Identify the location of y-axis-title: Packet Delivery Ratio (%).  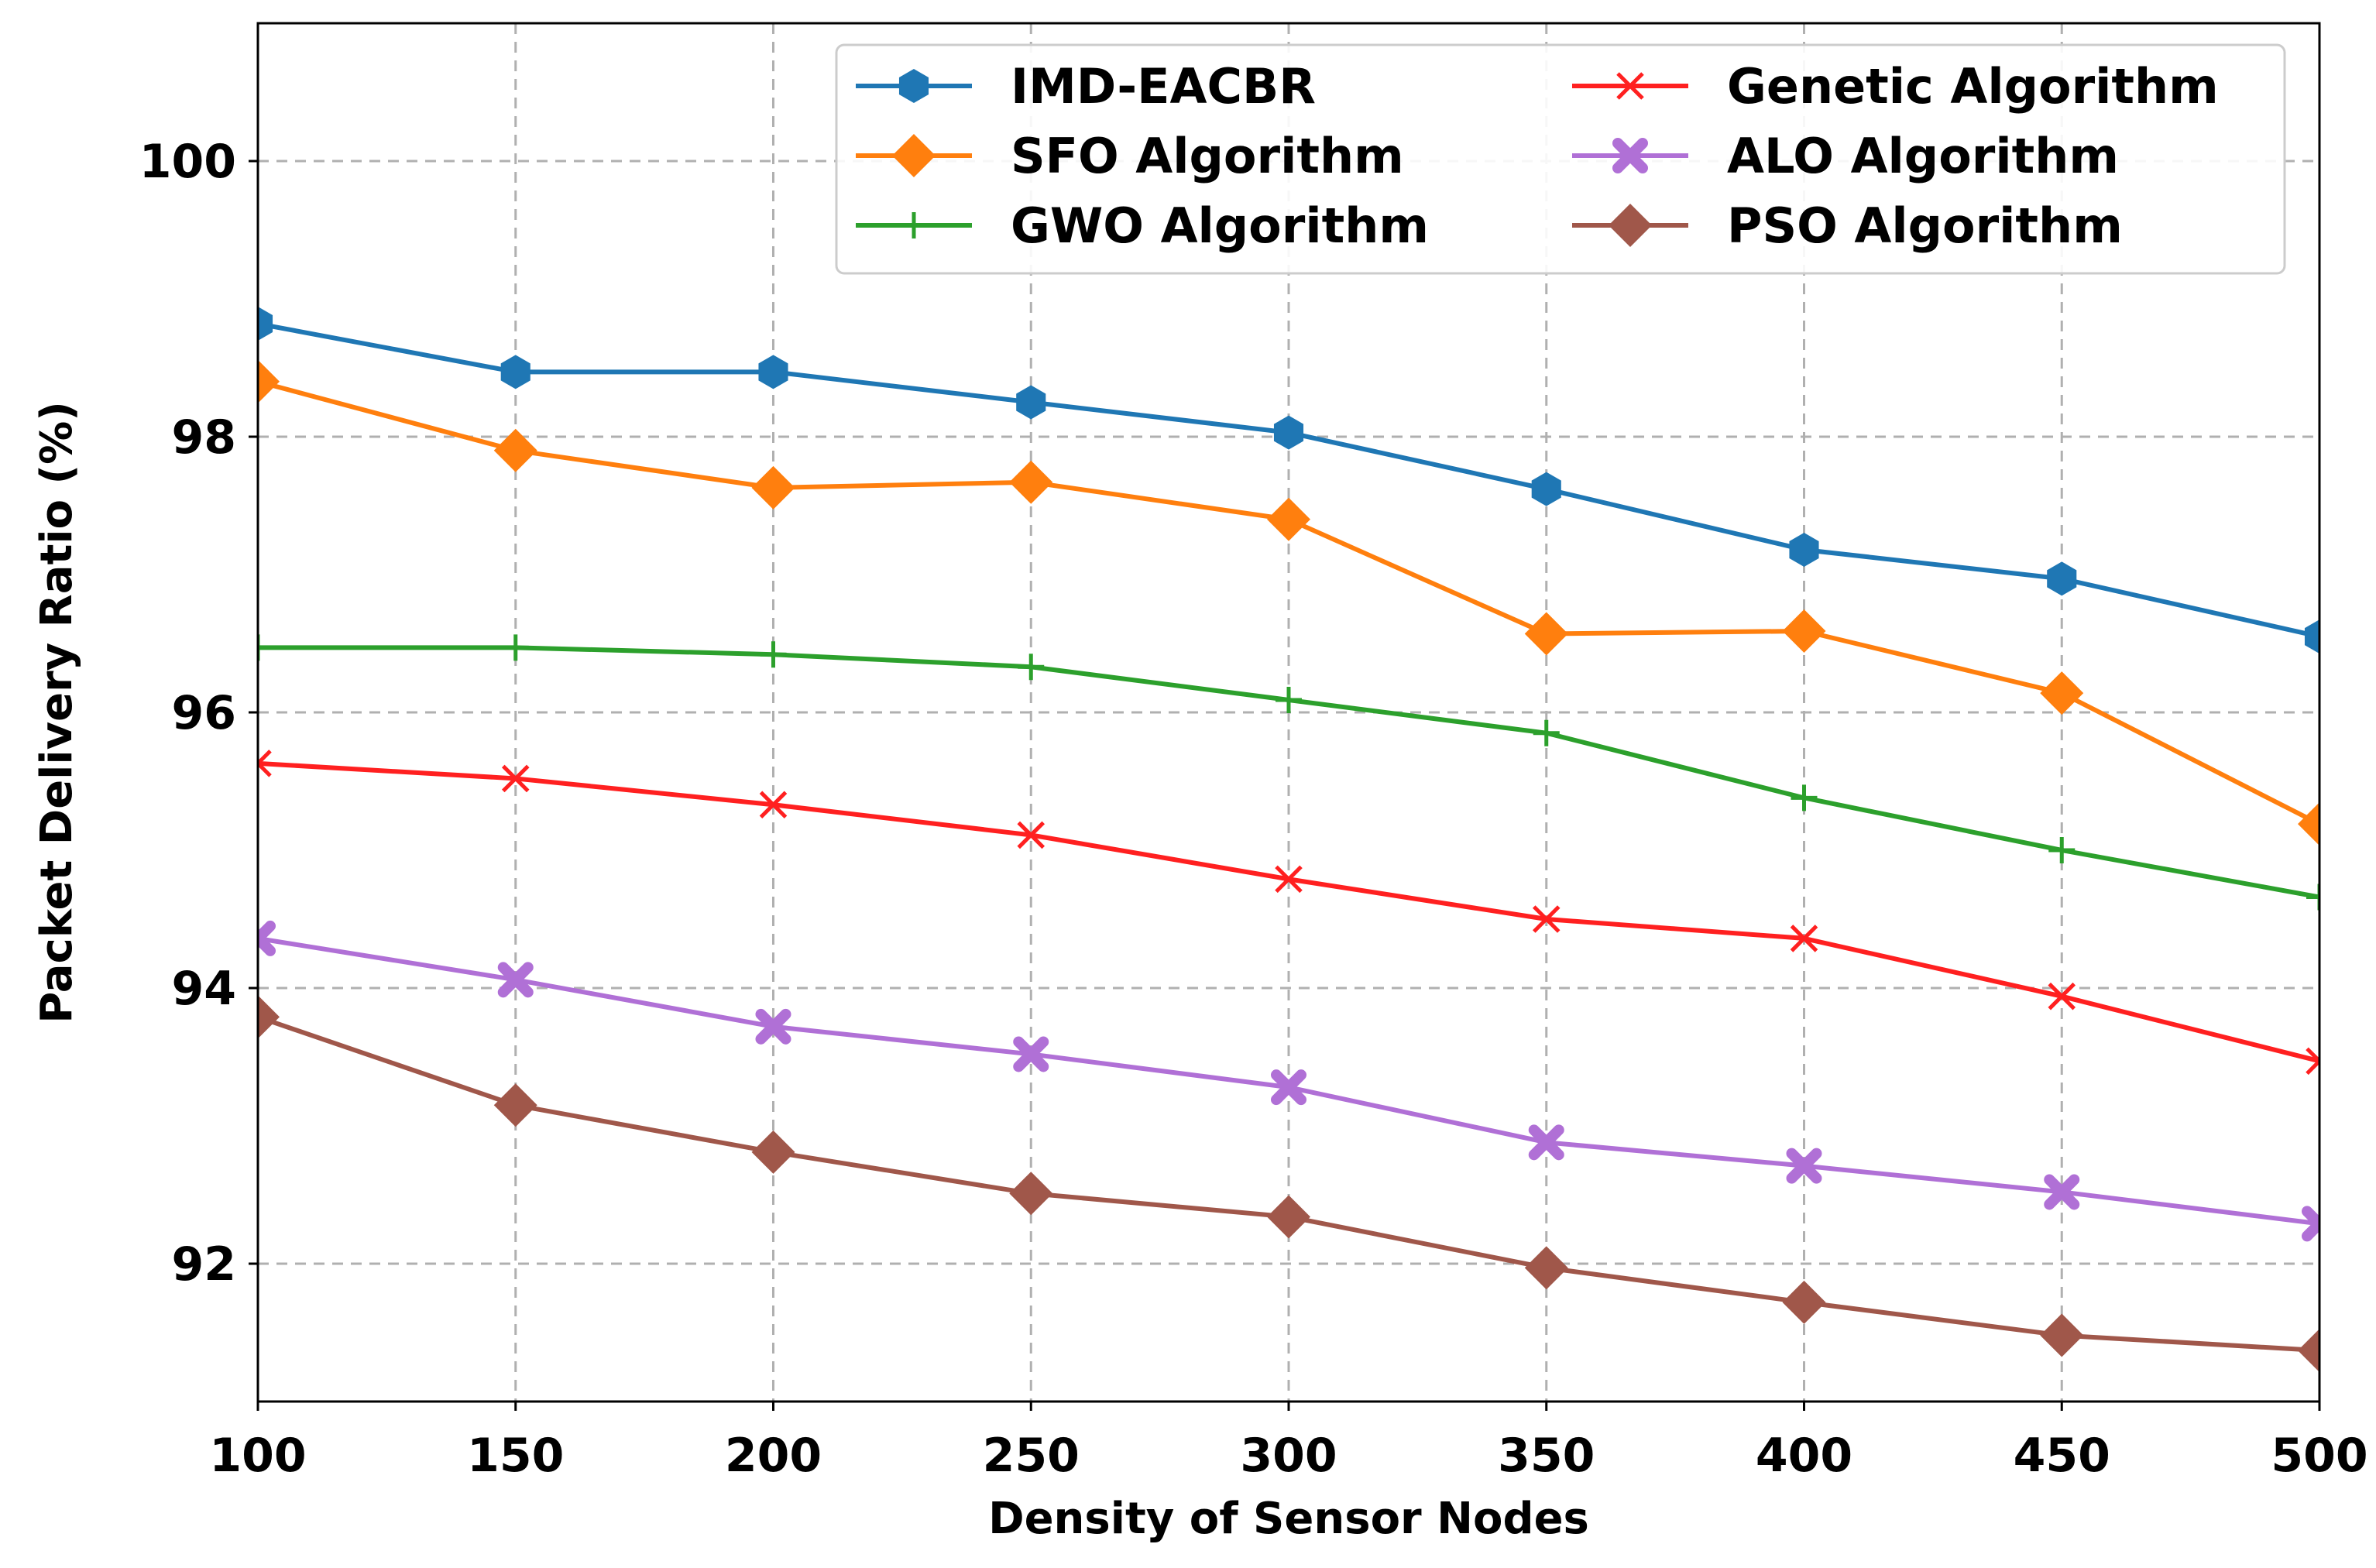
(57, 712).